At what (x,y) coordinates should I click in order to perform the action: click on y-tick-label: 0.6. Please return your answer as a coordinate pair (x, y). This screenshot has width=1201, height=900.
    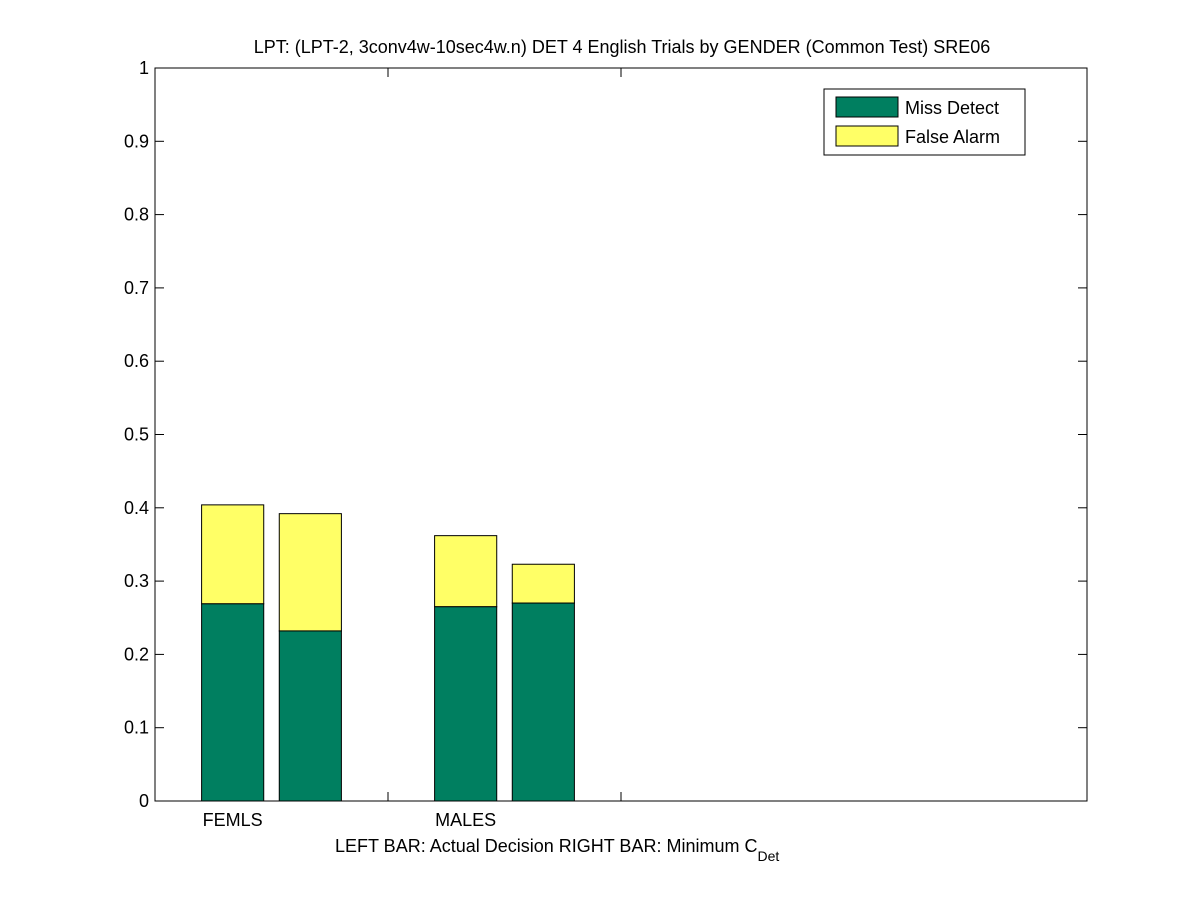
    Looking at the image, I should click on (136, 361).